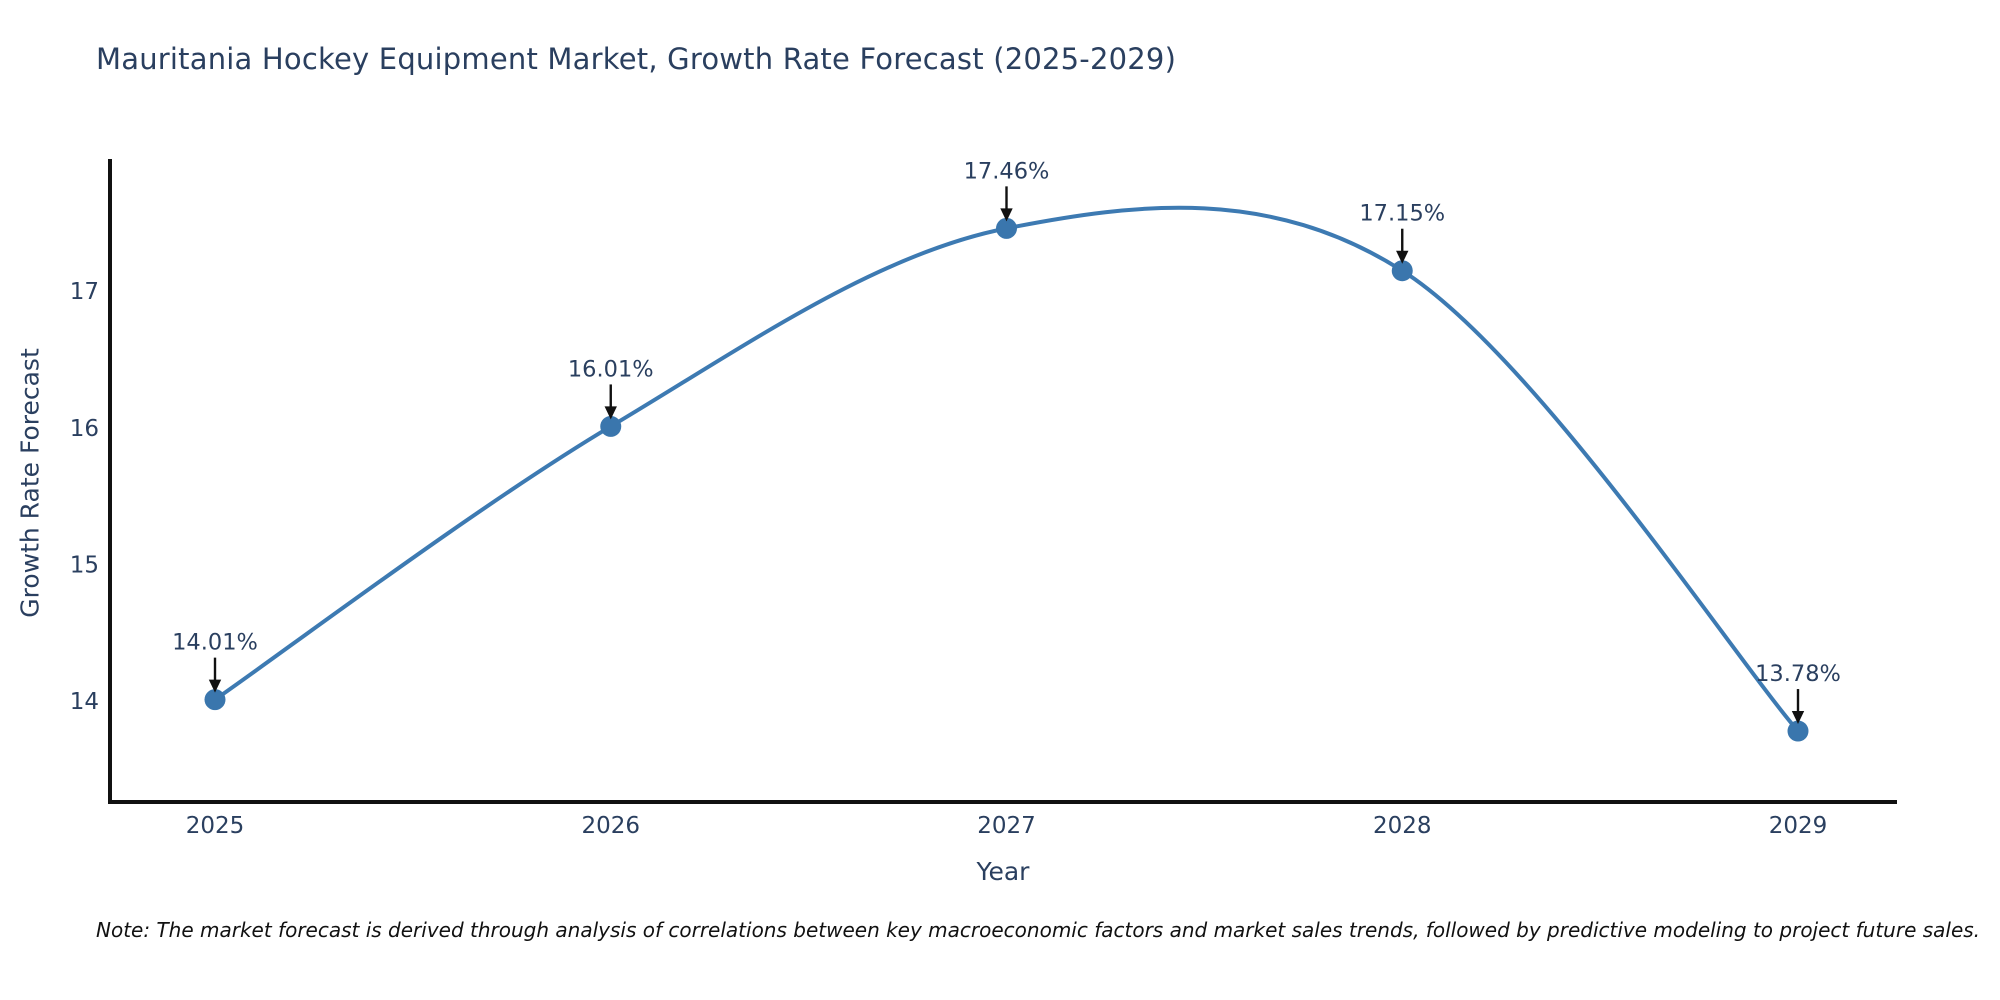 The height and width of the screenshot is (1000, 2000). I want to click on data-point-2026, so click(611, 426).